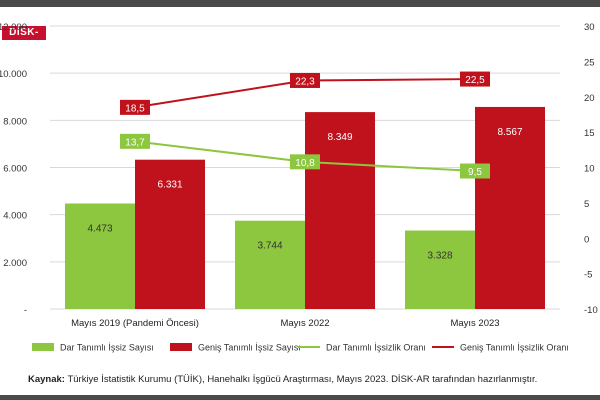 The width and height of the screenshot is (600, 400). What do you see at coordinates (24, 39) in the screenshot?
I see `disk-ar-logo: DİSK-AR` at bounding box center [24, 39].